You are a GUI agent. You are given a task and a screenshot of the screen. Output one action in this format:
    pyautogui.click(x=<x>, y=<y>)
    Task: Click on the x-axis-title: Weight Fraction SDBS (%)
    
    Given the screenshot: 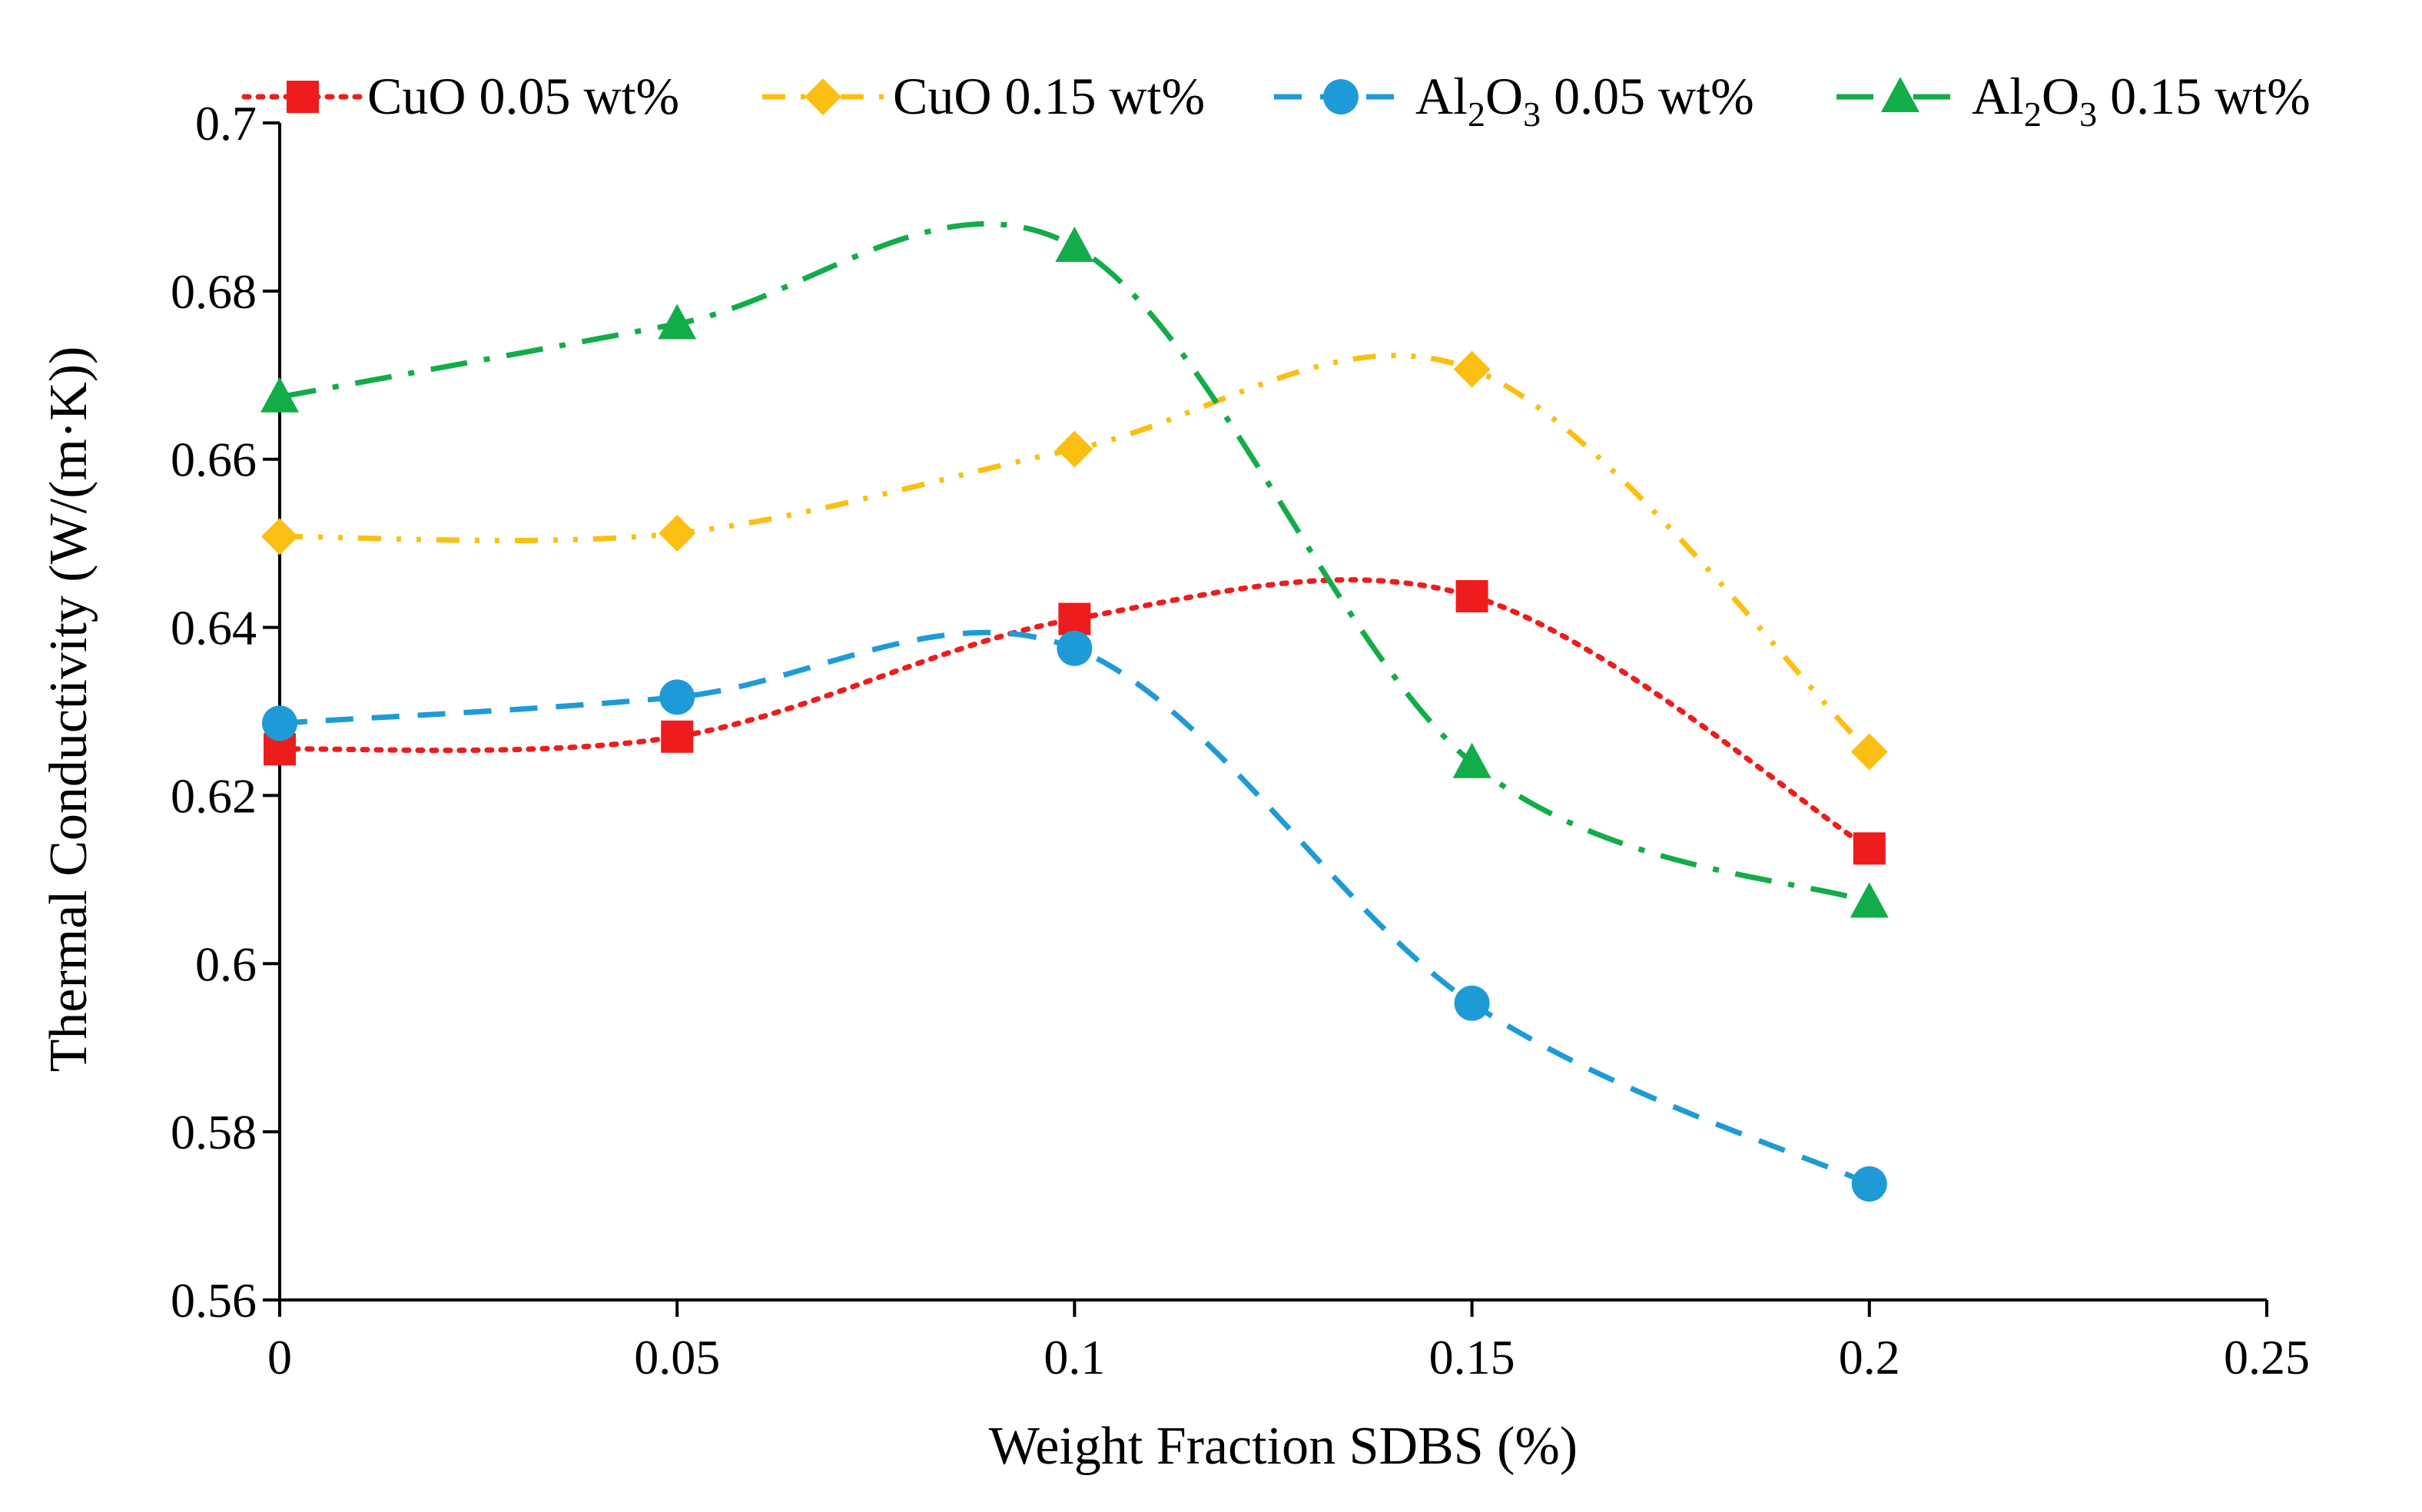 What is the action you would take?
    pyautogui.click(x=1283, y=1446)
    